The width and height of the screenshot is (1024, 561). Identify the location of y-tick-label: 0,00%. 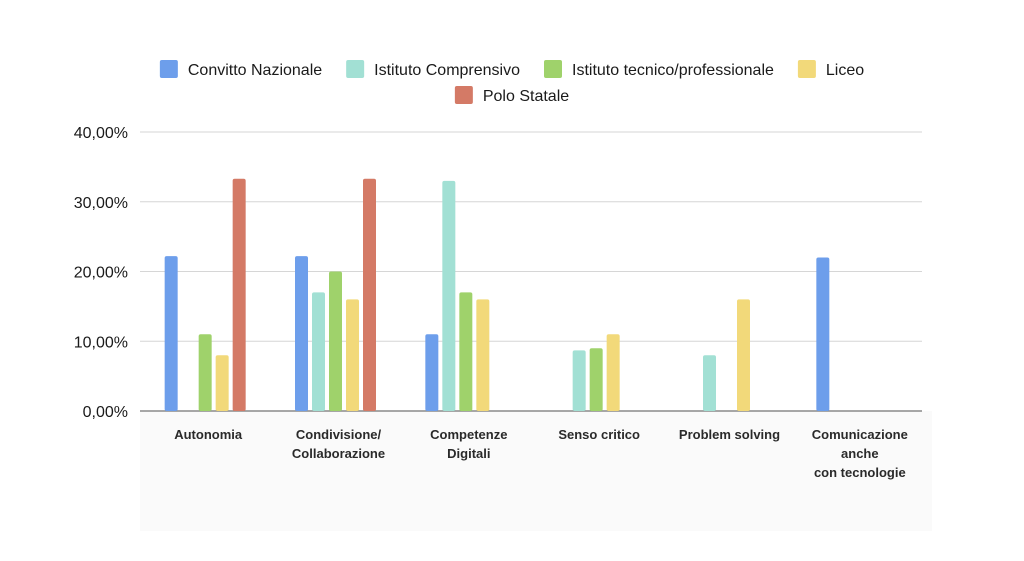
(105, 412).